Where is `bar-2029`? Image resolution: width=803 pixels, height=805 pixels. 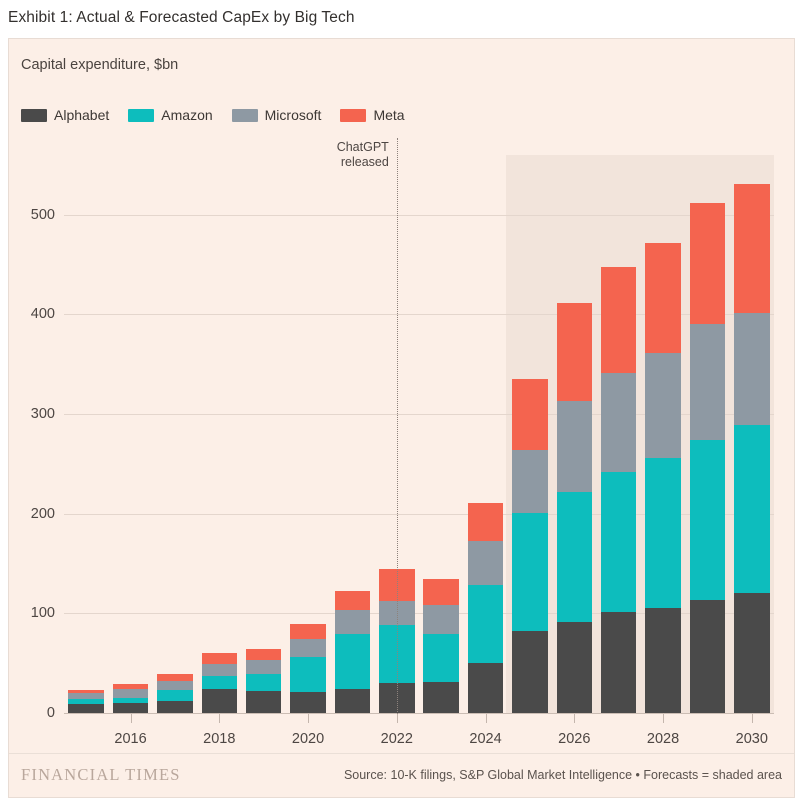
bar-2029 is located at coordinates (707, 458).